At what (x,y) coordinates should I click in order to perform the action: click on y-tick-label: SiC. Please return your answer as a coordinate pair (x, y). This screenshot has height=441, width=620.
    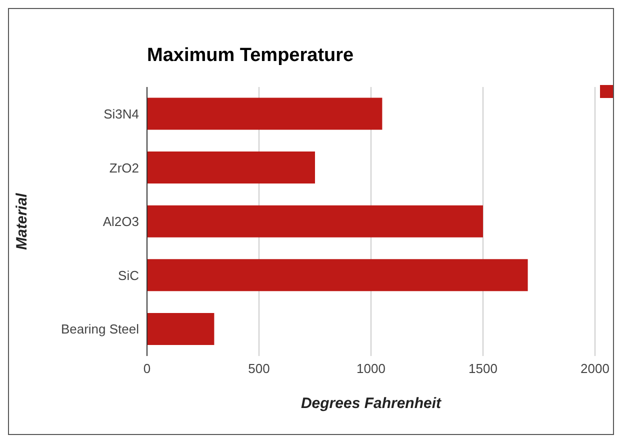
    Looking at the image, I should click on (128, 275).